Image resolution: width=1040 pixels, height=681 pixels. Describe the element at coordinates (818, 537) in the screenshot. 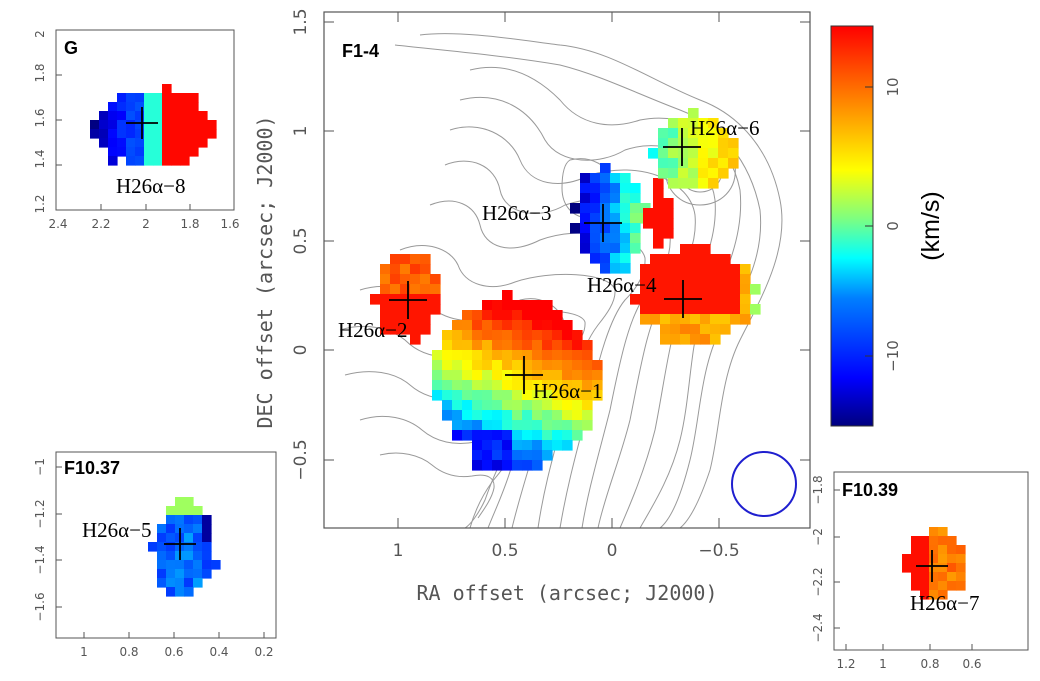

I see `panel-f10-39-y-tick-3: −2` at that location.